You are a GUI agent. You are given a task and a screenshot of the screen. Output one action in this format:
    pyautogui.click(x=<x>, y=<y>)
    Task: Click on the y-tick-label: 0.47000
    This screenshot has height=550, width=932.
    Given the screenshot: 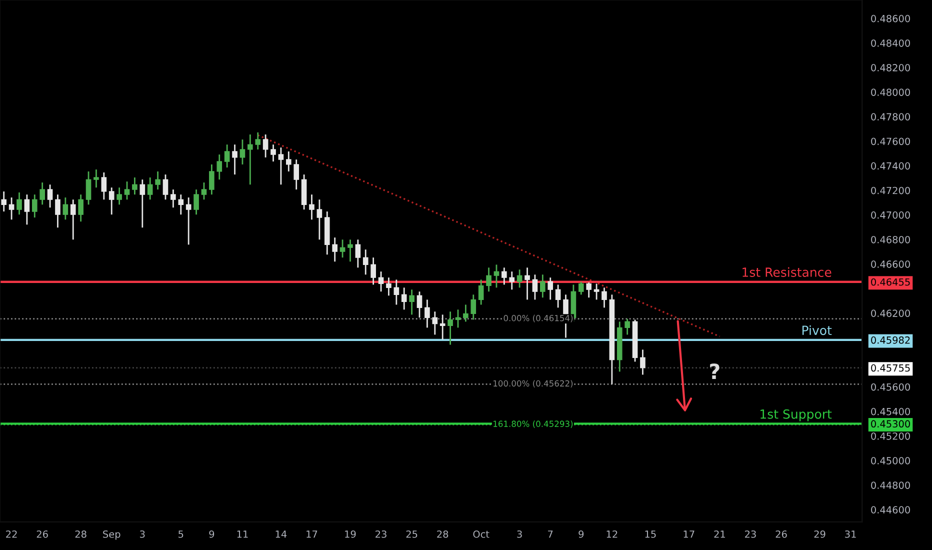 What is the action you would take?
    pyautogui.click(x=890, y=215)
    